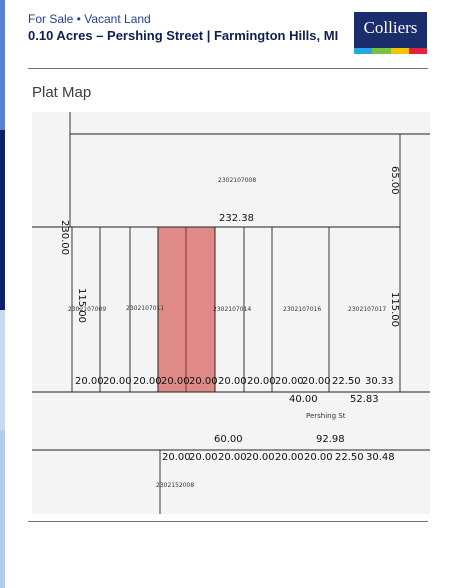 The image size is (458, 588). I want to click on parcel-id-south: 2302152008, so click(175, 485).